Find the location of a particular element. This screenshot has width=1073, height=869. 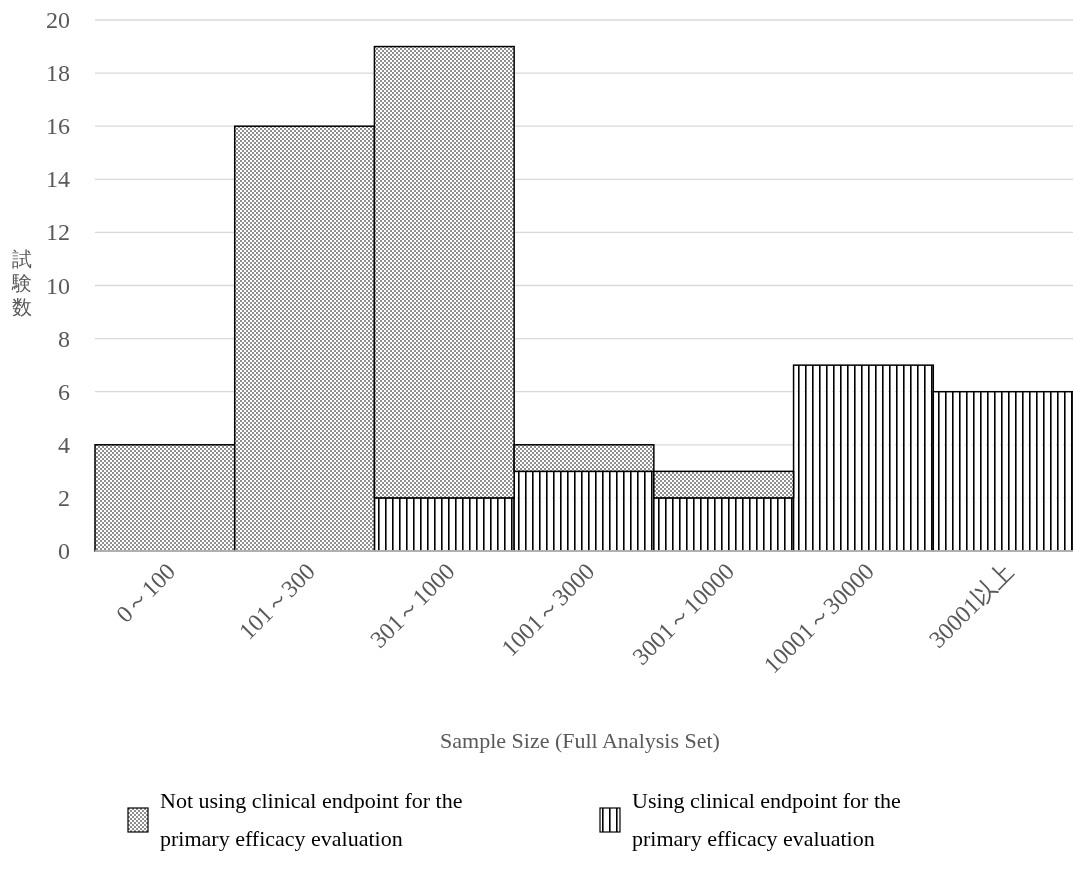

y-tick-label: 18 is located at coordinates (58, 73).